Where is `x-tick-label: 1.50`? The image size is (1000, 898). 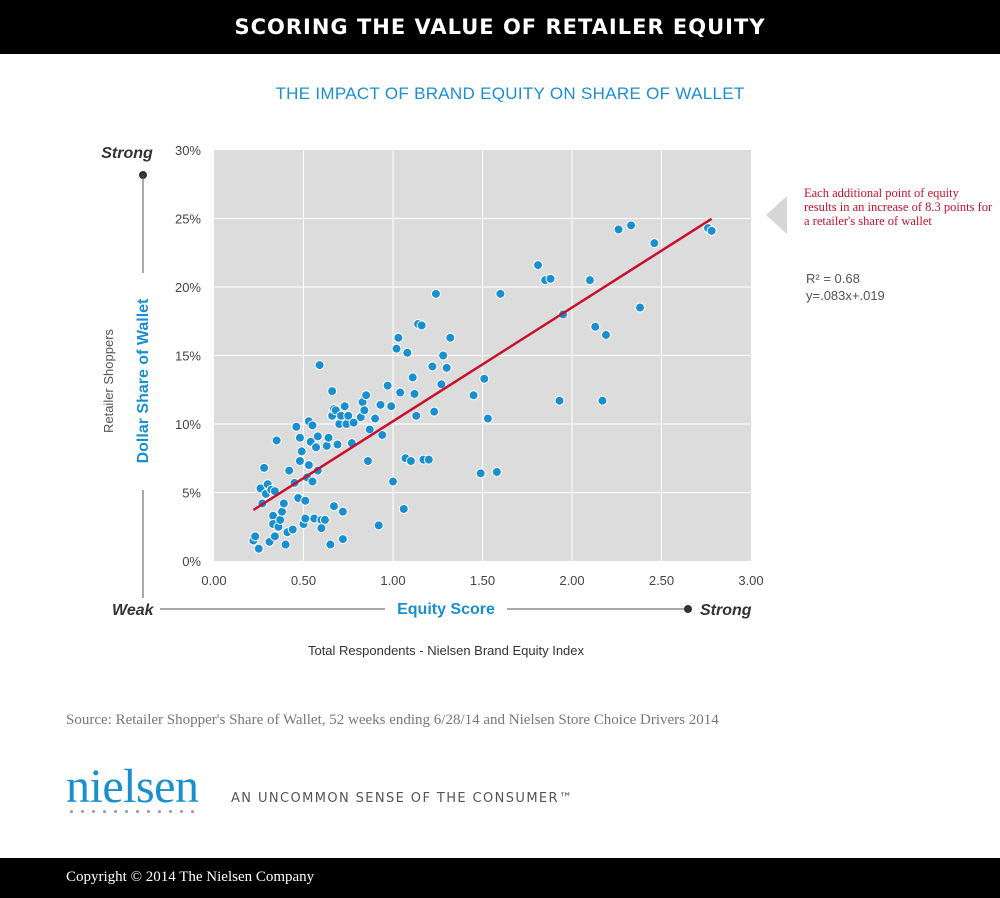
x-tick-label: 1.50 is located at coordinates (482, 580).